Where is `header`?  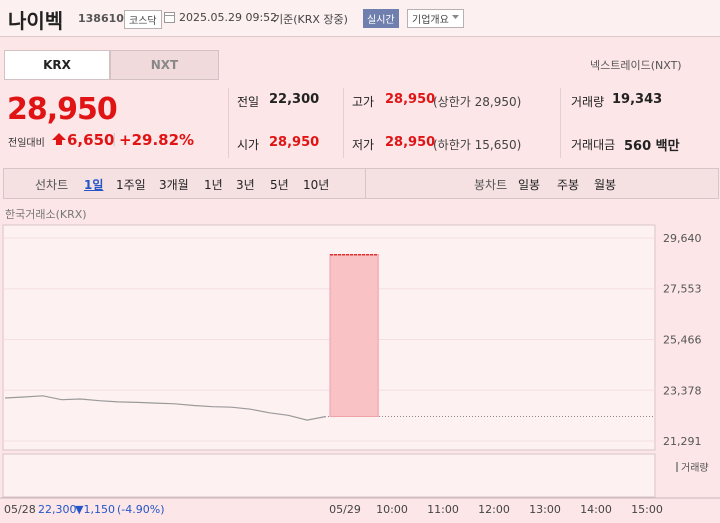
header is located at coordinates (360, 18).